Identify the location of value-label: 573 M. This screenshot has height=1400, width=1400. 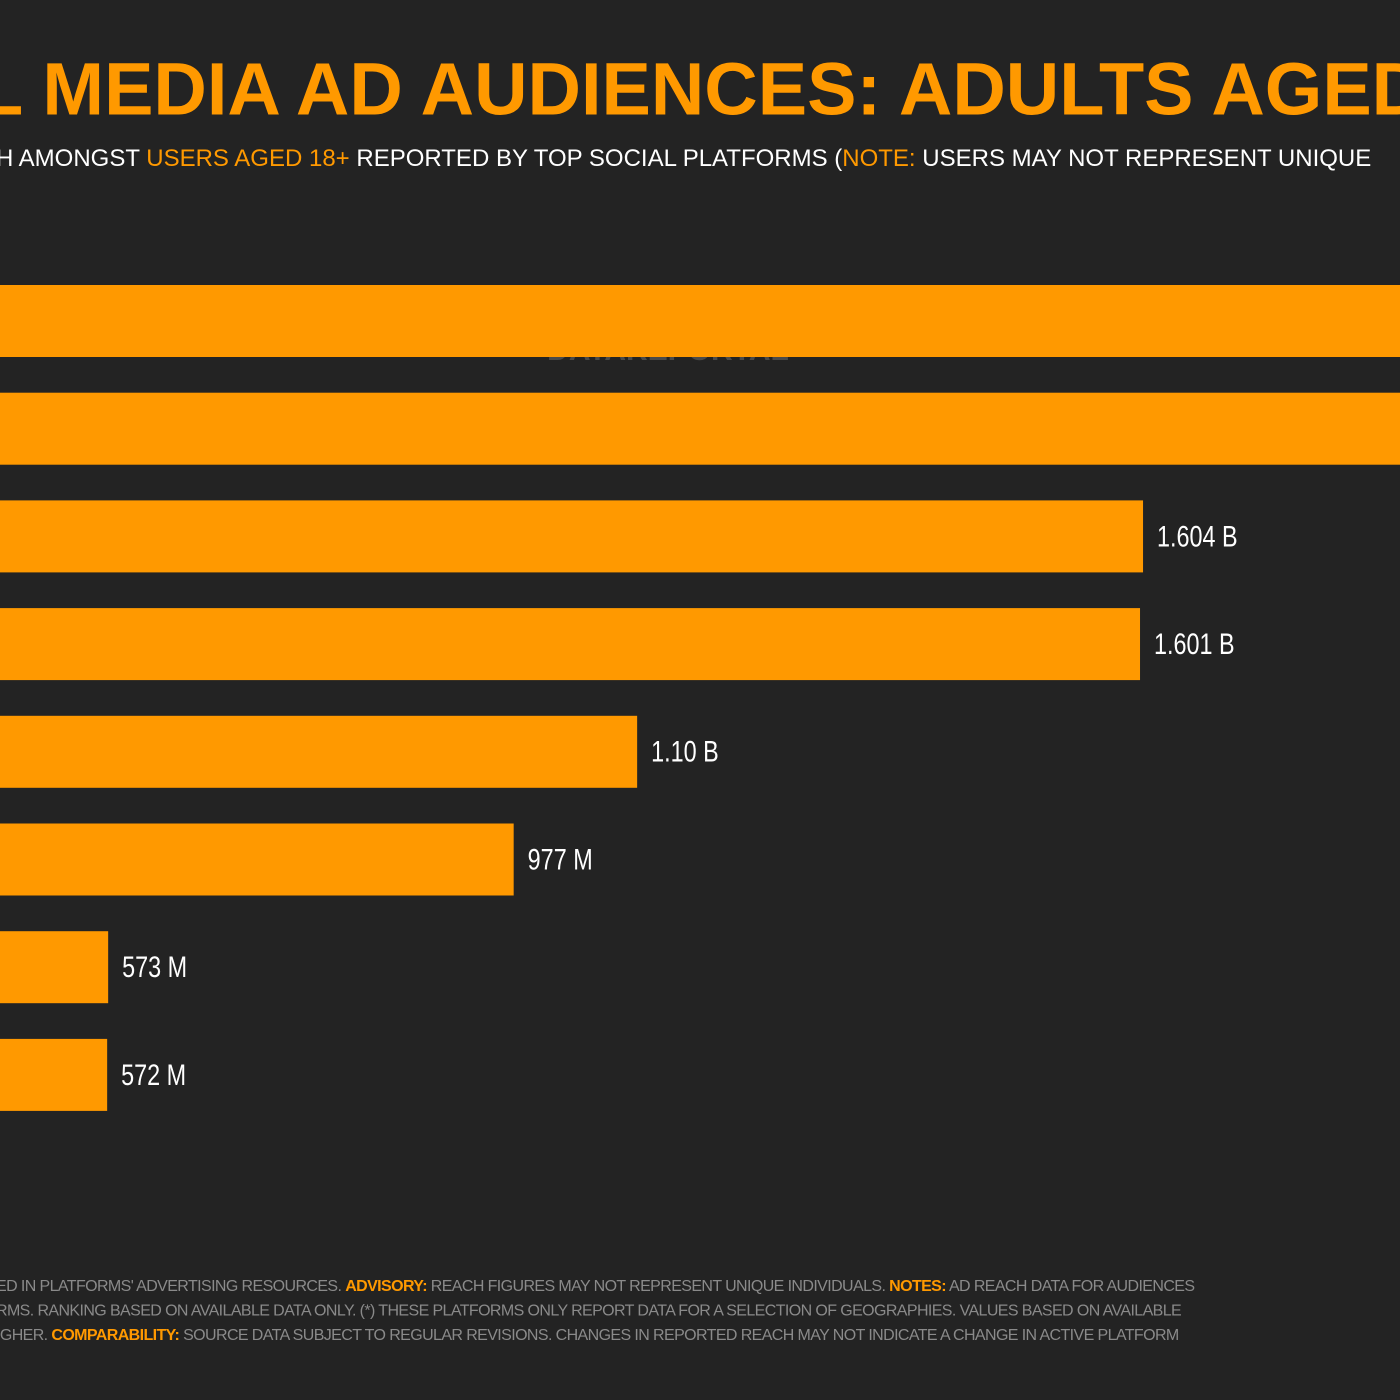
(154, 966).